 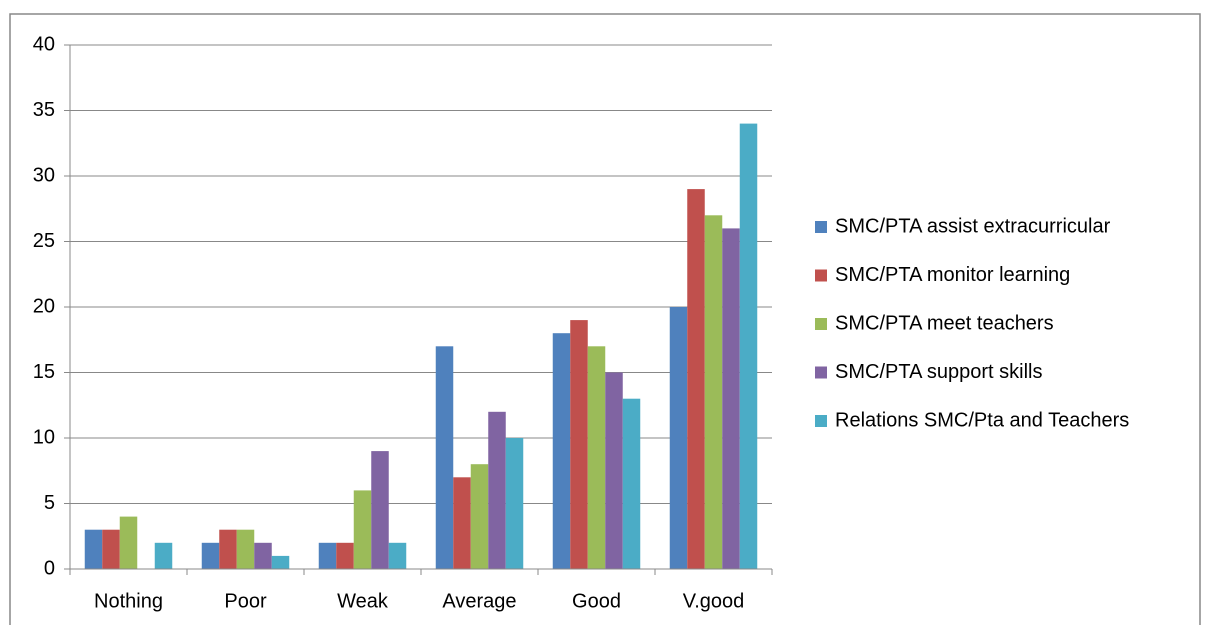 I want to click on y-tick-label: 30, so click(x=44, y=175).